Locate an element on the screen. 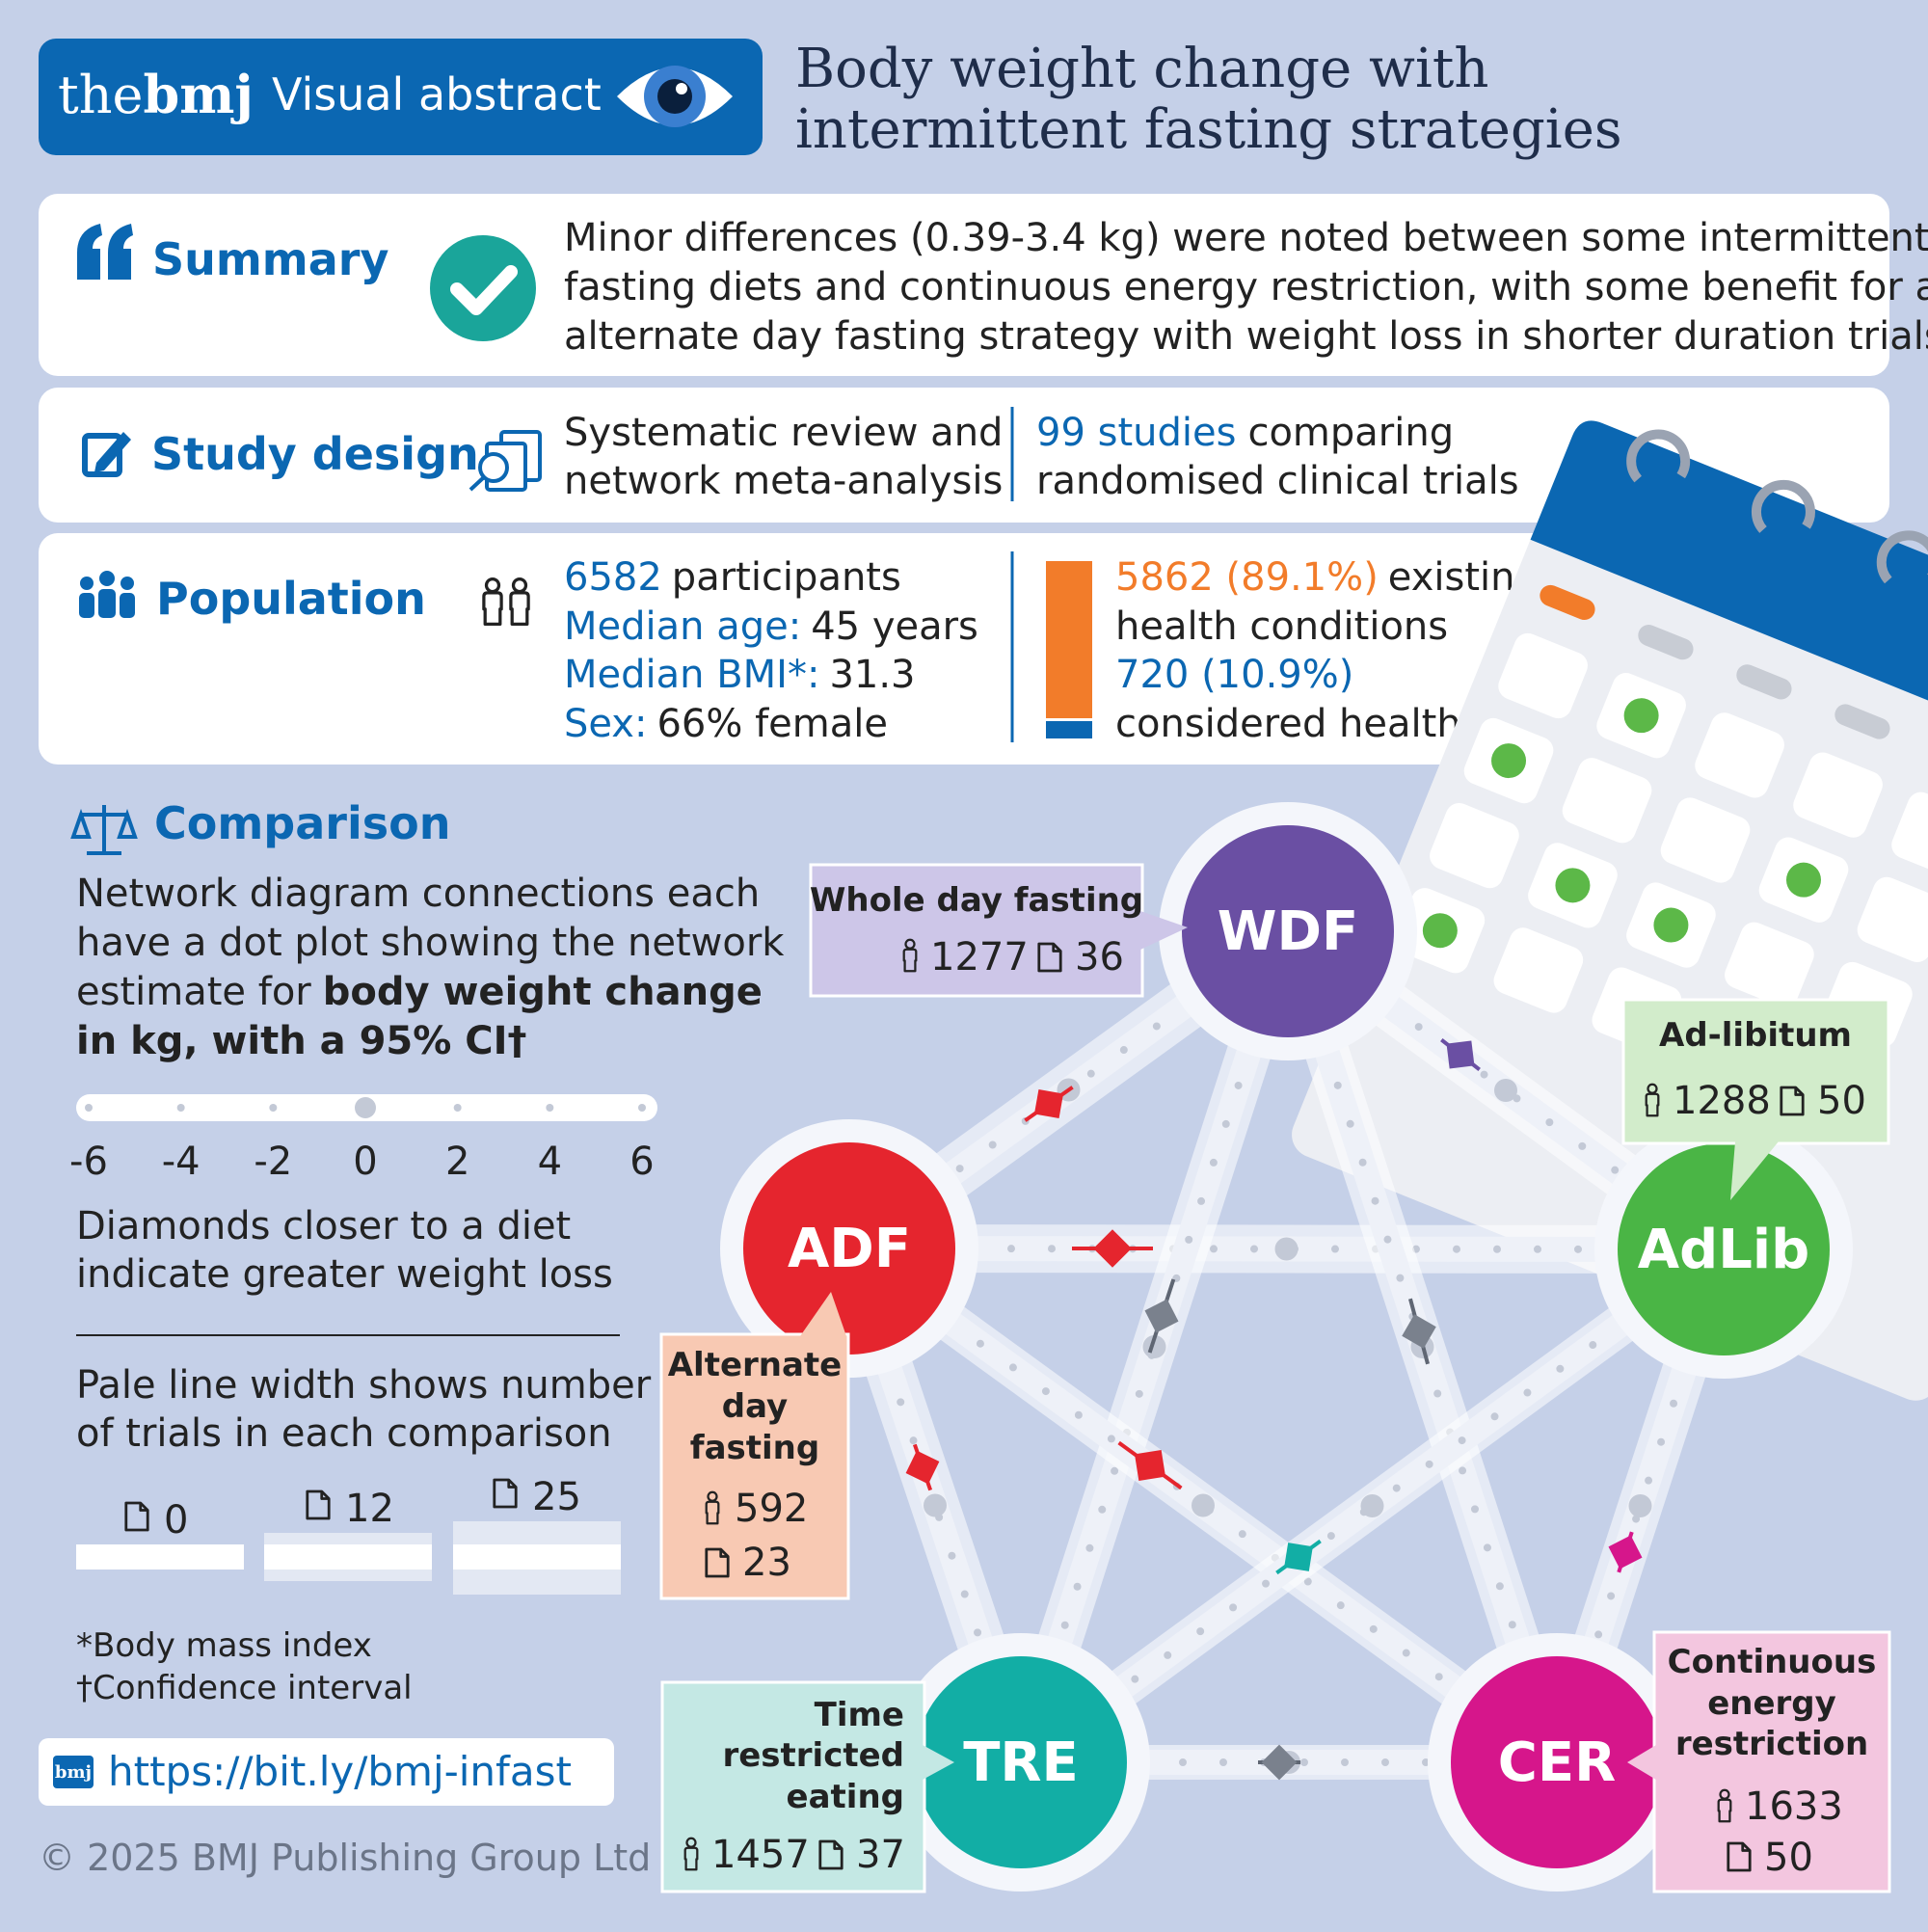 The width and height of the screenshot is (1928, 1932). section-heading: Summary is located at coordinates (270, 259).